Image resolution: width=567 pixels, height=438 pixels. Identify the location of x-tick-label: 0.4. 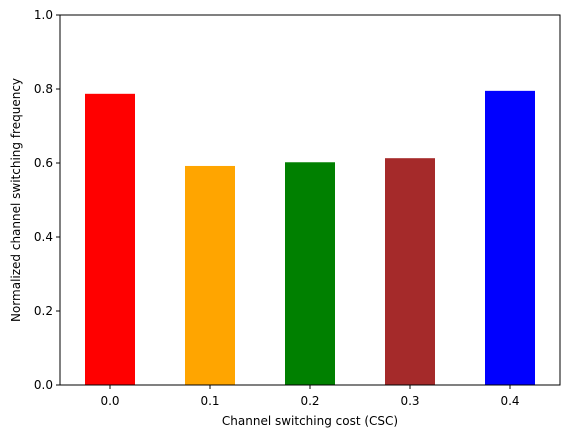
(509, 401).